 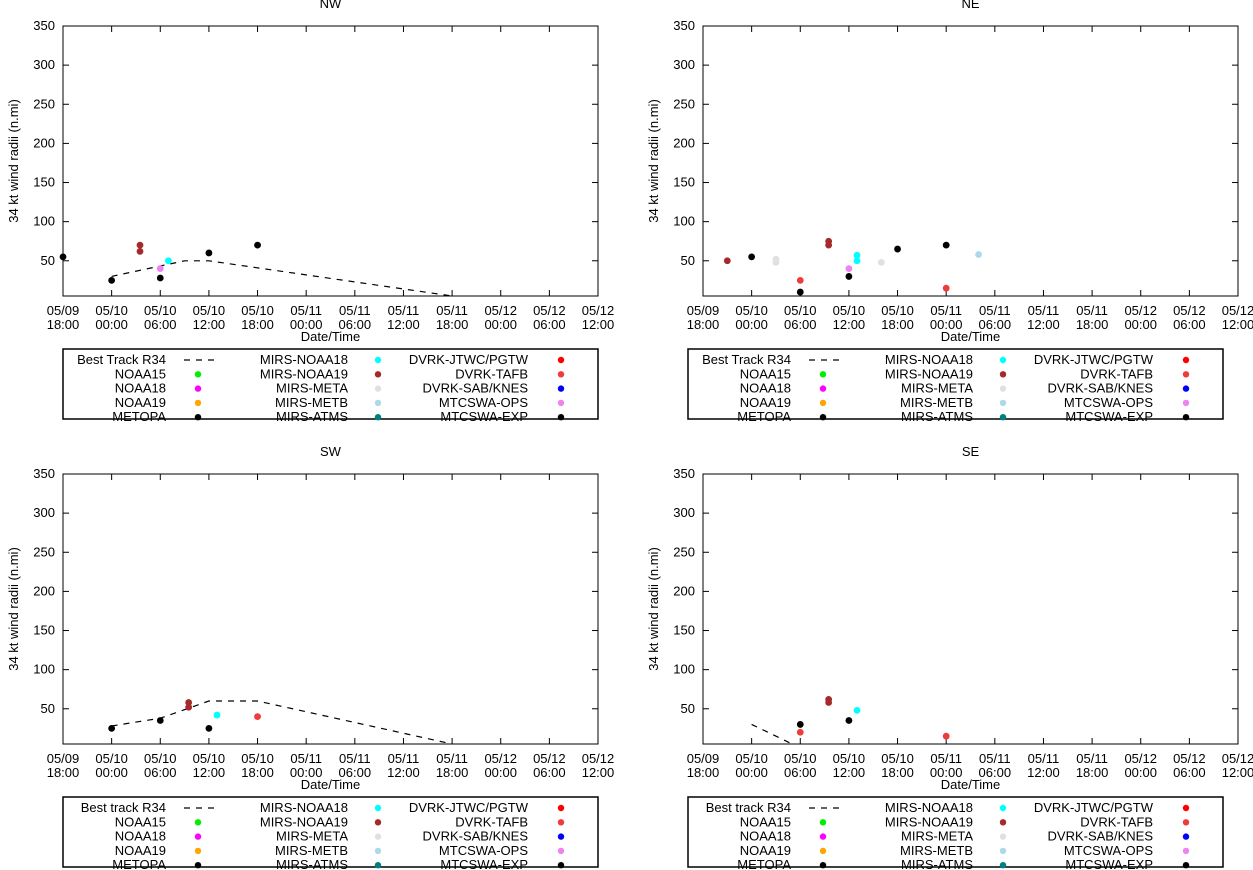 What do you see at coordinates (684, 669) in the screenshot?
I see `y-tick-label: 100` at bounding box center [684, 669].